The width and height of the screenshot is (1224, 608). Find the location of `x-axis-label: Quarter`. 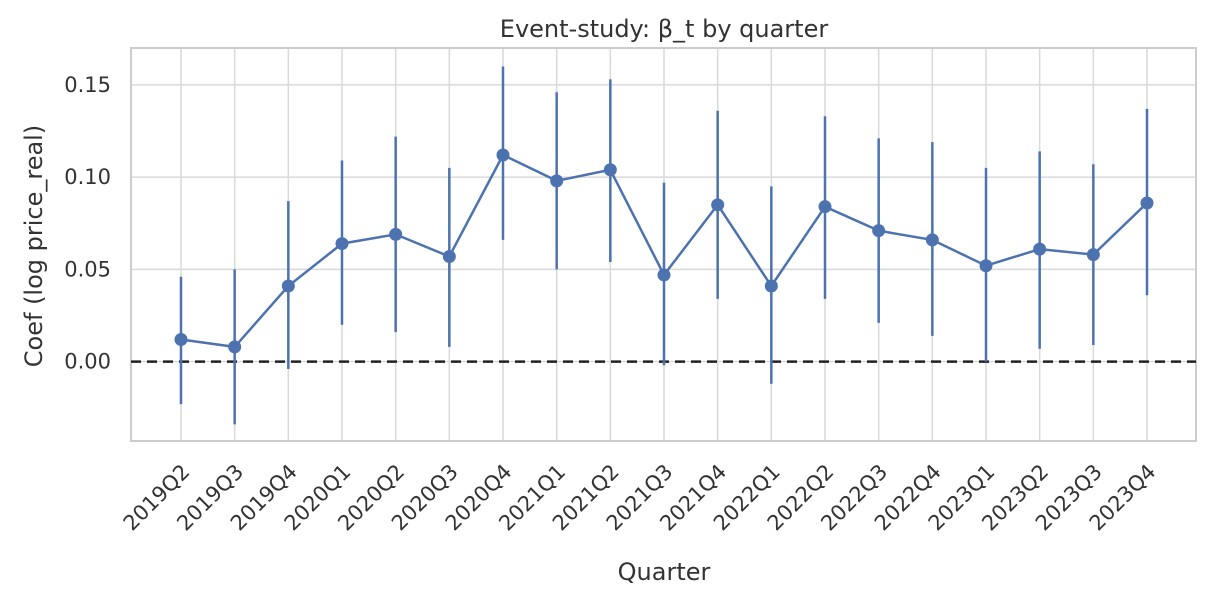

x-axis-label: Quarter is located at coordinates (664, 572).